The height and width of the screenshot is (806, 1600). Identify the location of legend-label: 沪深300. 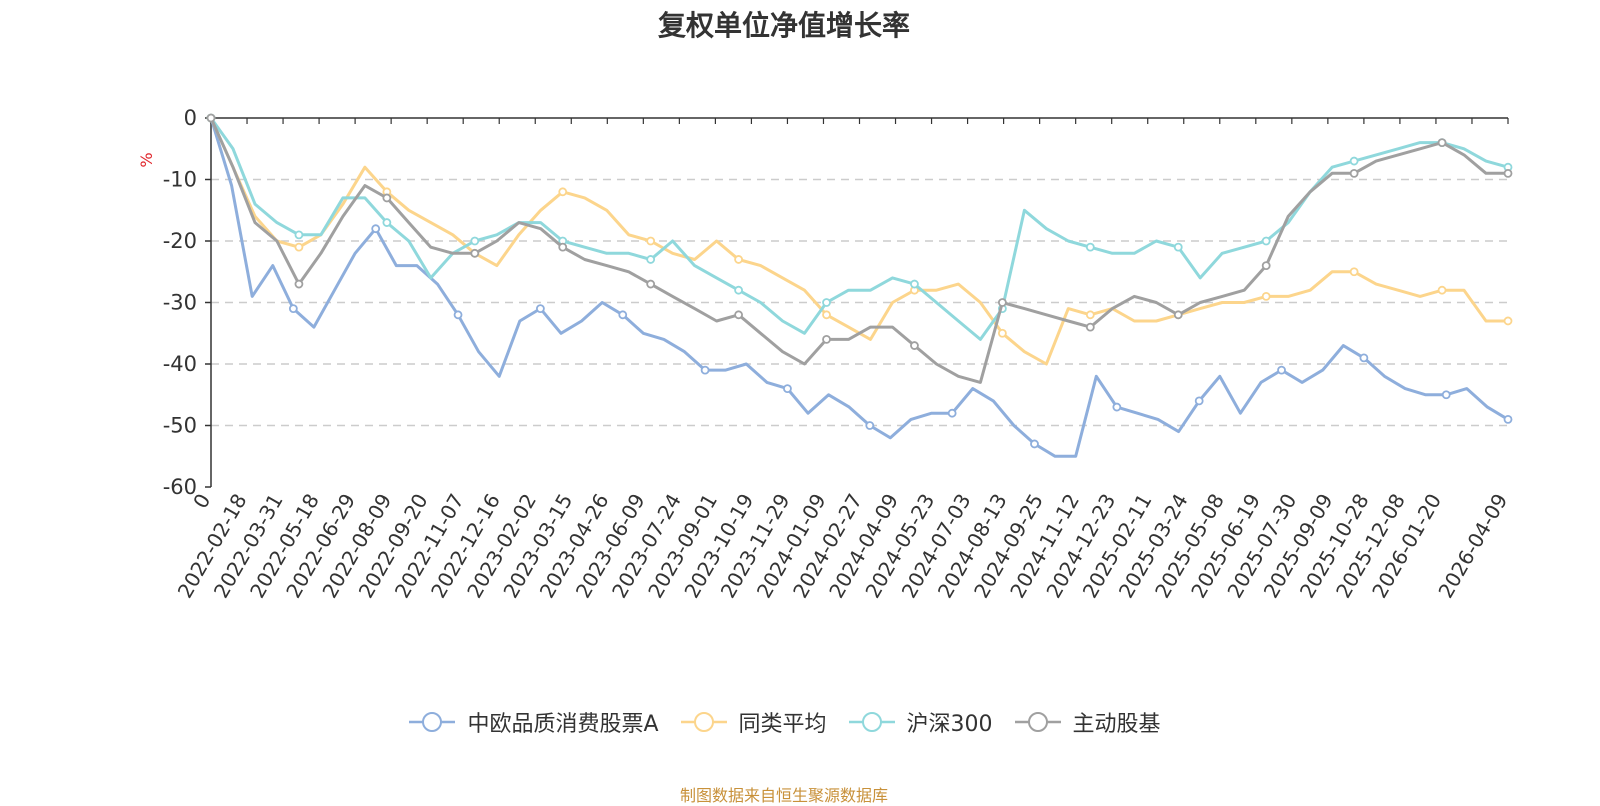
(949, 724).